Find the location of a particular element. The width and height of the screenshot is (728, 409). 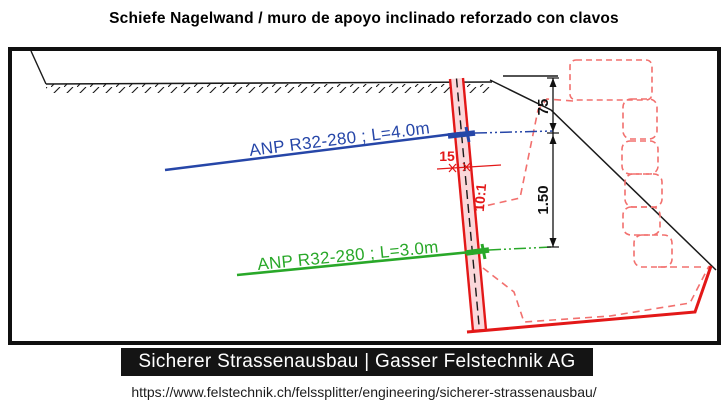

upper-nail-plate is located at coordinates (467, 134).